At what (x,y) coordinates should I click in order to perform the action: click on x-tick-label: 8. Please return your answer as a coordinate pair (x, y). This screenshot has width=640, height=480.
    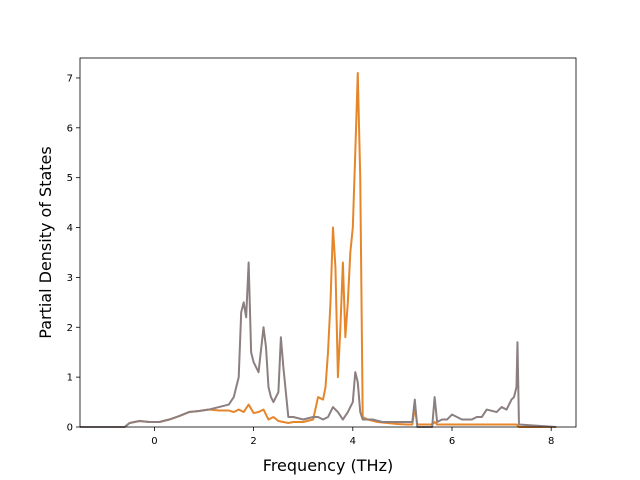
    Looking at the image, I should click on (551, 441).